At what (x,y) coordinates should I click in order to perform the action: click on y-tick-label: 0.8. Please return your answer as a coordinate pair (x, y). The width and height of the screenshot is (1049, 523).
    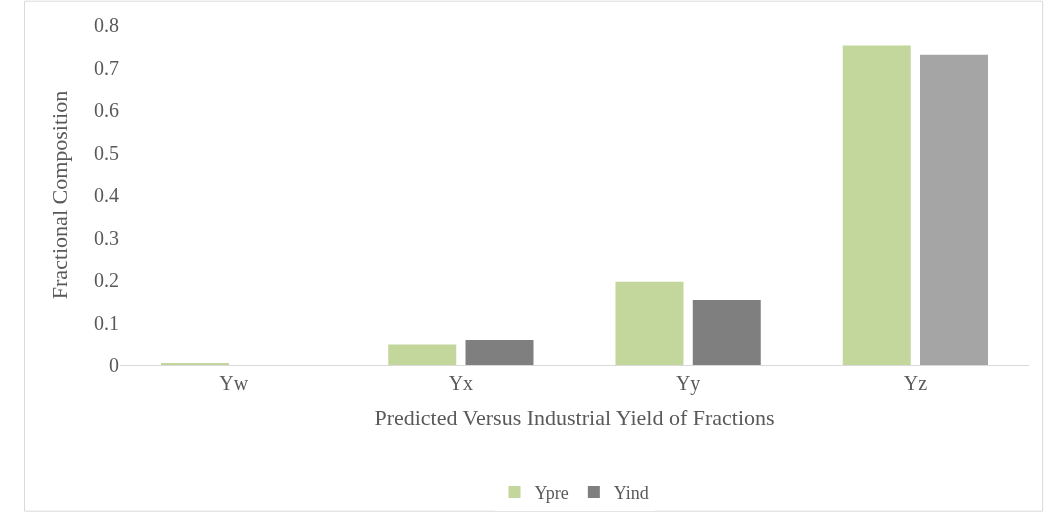
    Looking at the image, I should click on (106, 25).